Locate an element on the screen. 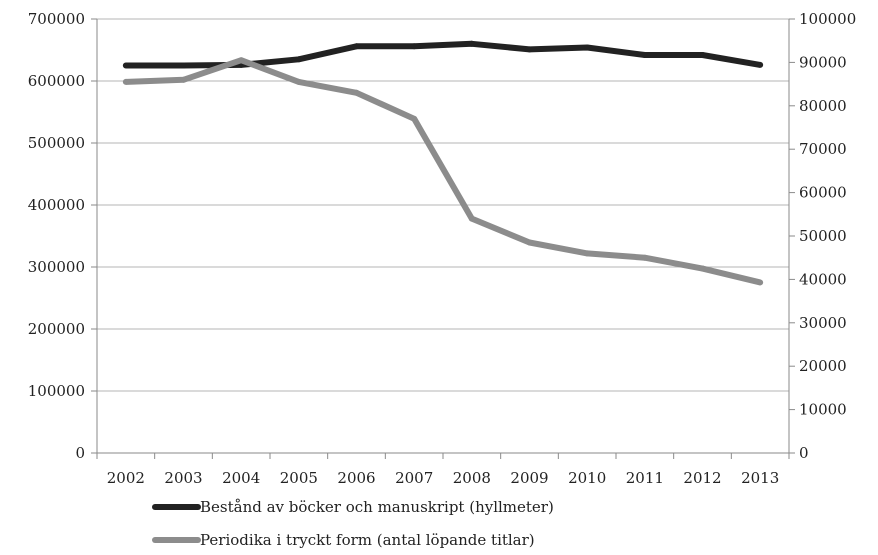  x-tick-label: 2005 is located at coordinates (299, 478).